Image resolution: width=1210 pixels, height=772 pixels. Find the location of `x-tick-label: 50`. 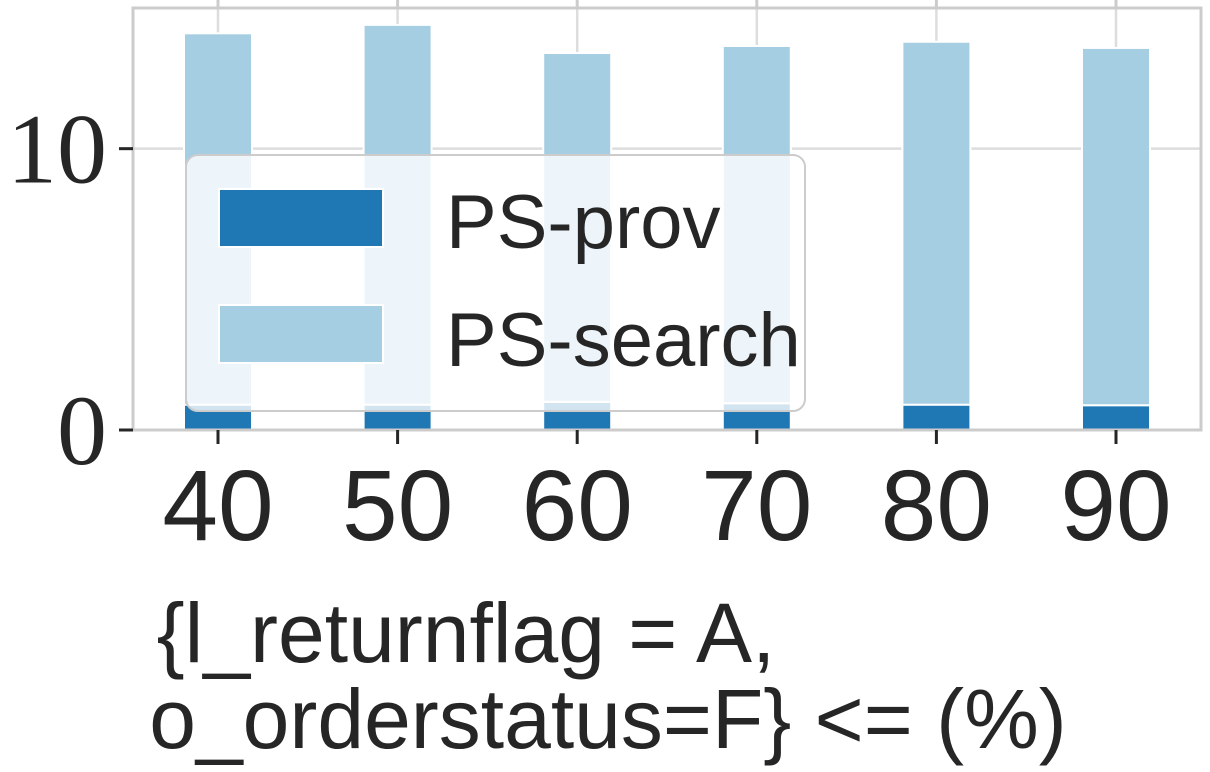

x-tick-label: 50 is located at coordinates (397, 506).